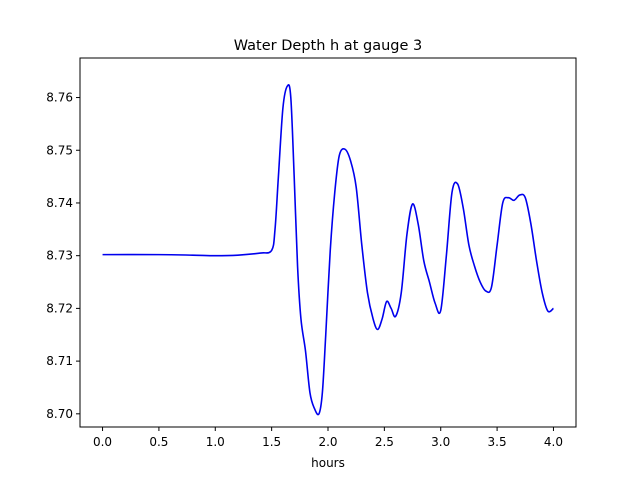 Image resolution: width=640 pixels, height=480 pixels. What do you see at coordinates (59, 308) in the screenshot?
I see `y-tick-label: 8.72` at bounding box center [59, 308].